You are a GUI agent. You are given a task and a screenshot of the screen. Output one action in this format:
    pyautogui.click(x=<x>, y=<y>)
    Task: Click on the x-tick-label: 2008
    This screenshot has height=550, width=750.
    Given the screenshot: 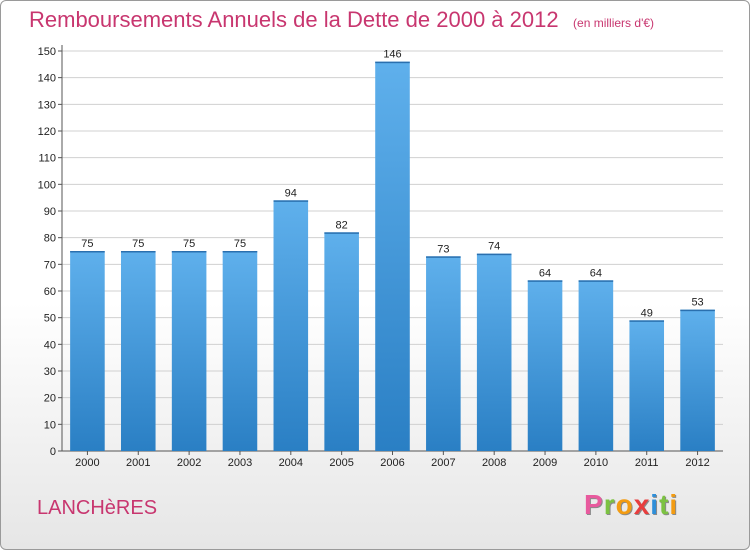 What is the action you would take?
    pyautogui.click(x=494, y=463)
    